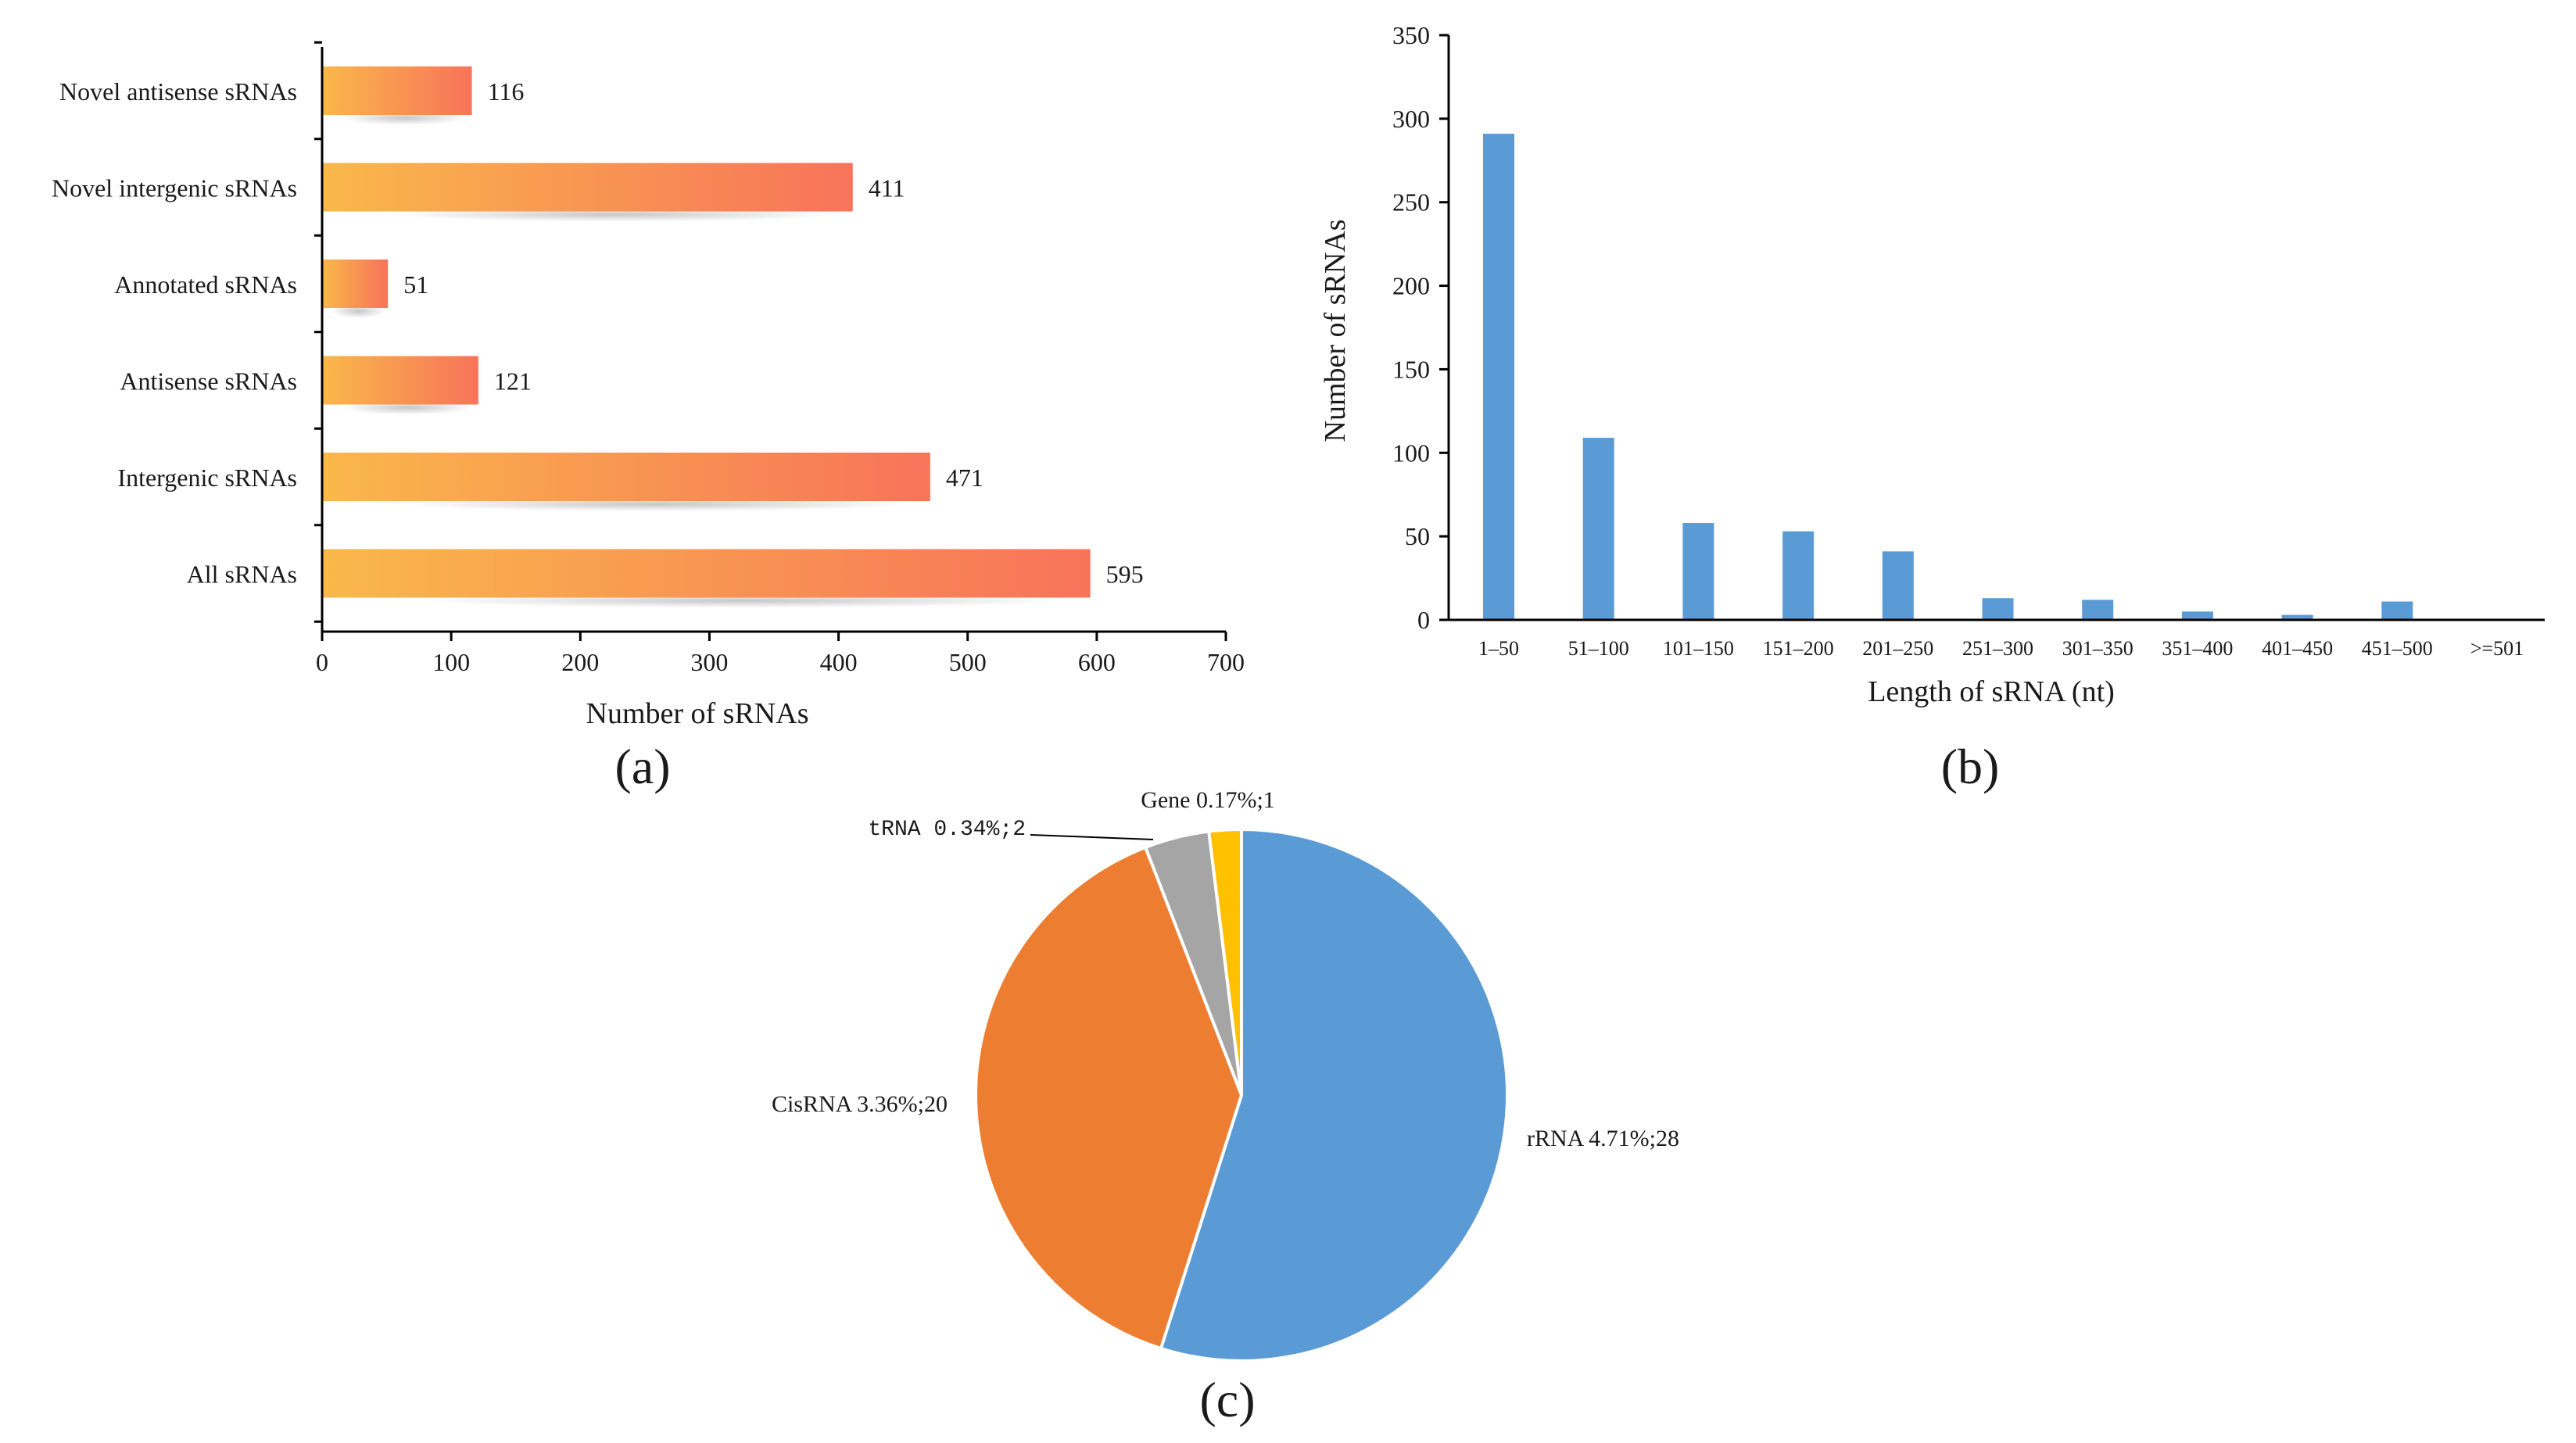 The width and height of the screenshot is (2576, 1443). I want to click on a-x-tick-label: 0, so click(322, 662).